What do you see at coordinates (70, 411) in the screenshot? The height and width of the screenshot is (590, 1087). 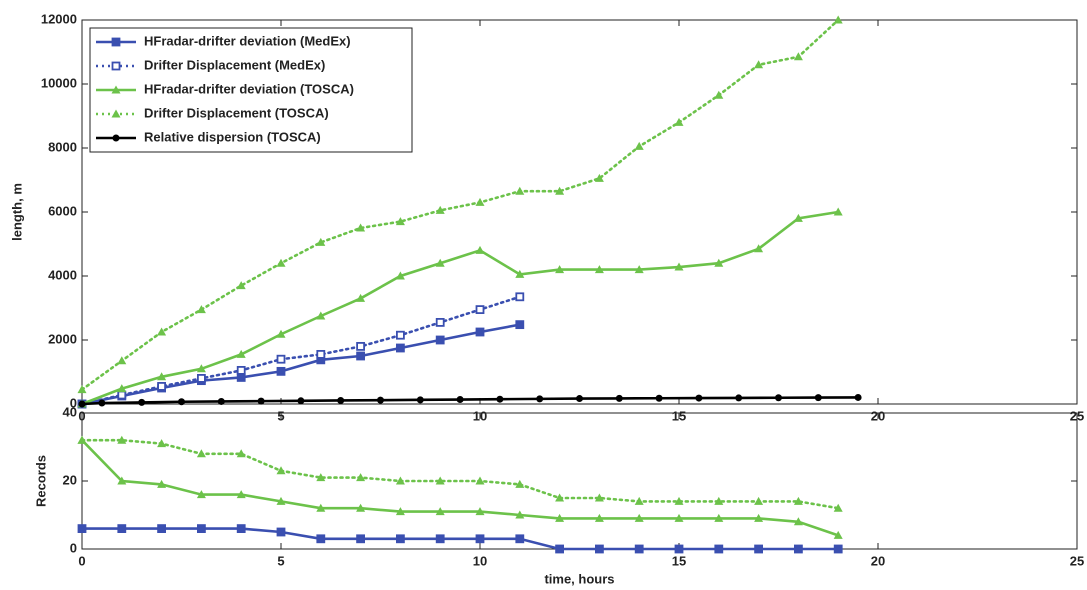 I see `y-tick-label: 40` at bounding box center [70, 411].